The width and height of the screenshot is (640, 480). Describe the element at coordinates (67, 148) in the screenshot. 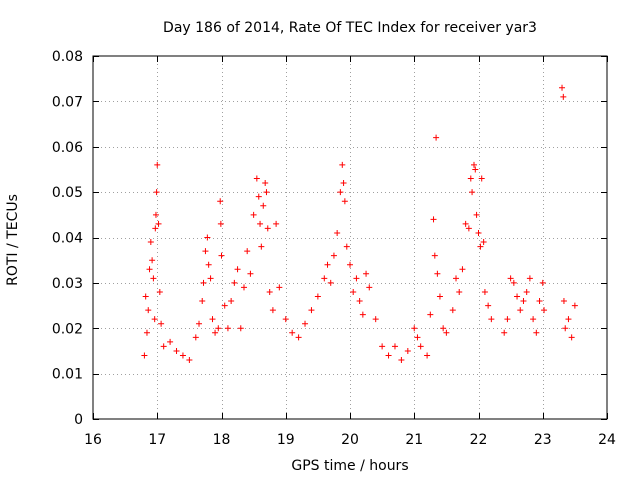

I see `y-tick-label: 0.06` at that location.